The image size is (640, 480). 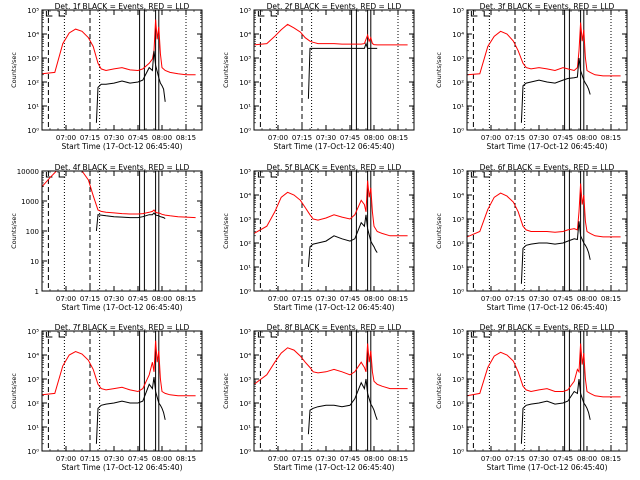 I want to click on y-tick-label: 10, so click(x=34, y=262).